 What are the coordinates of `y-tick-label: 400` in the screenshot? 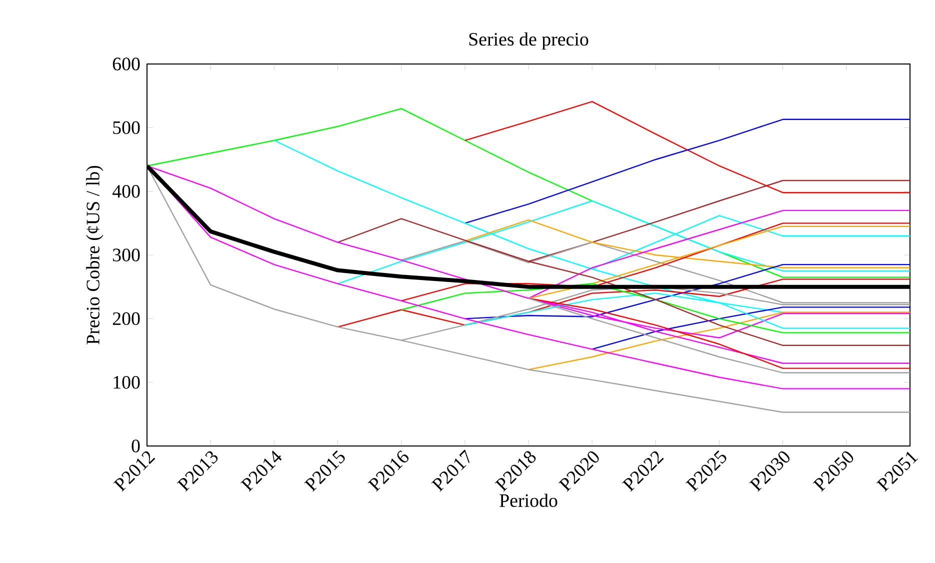 It's located at (126, 191).